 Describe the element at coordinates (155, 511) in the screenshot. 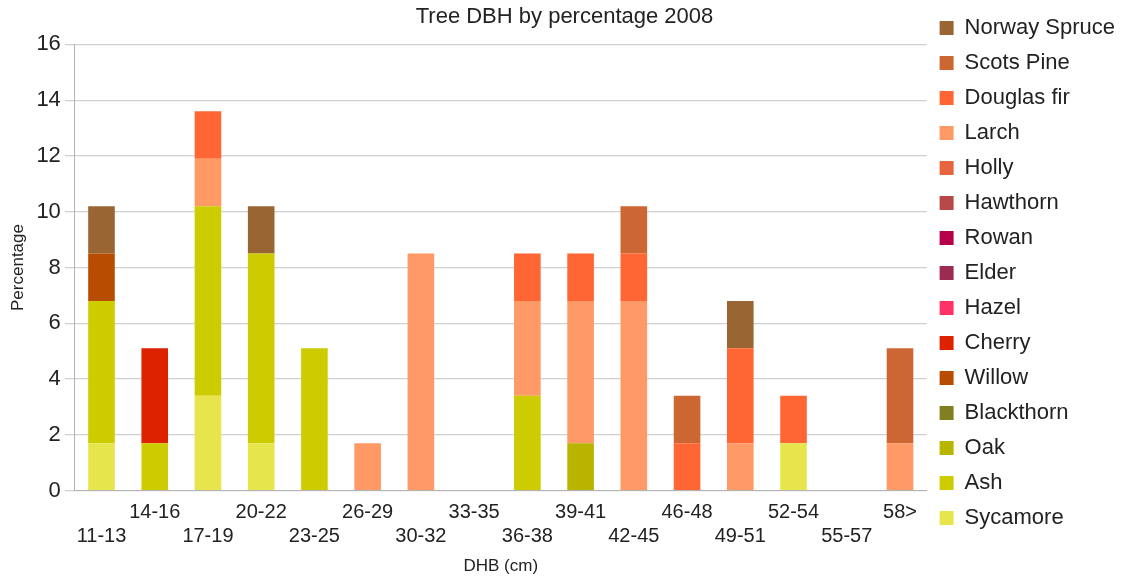

I see `x-tick-label: 14-16` at that location.